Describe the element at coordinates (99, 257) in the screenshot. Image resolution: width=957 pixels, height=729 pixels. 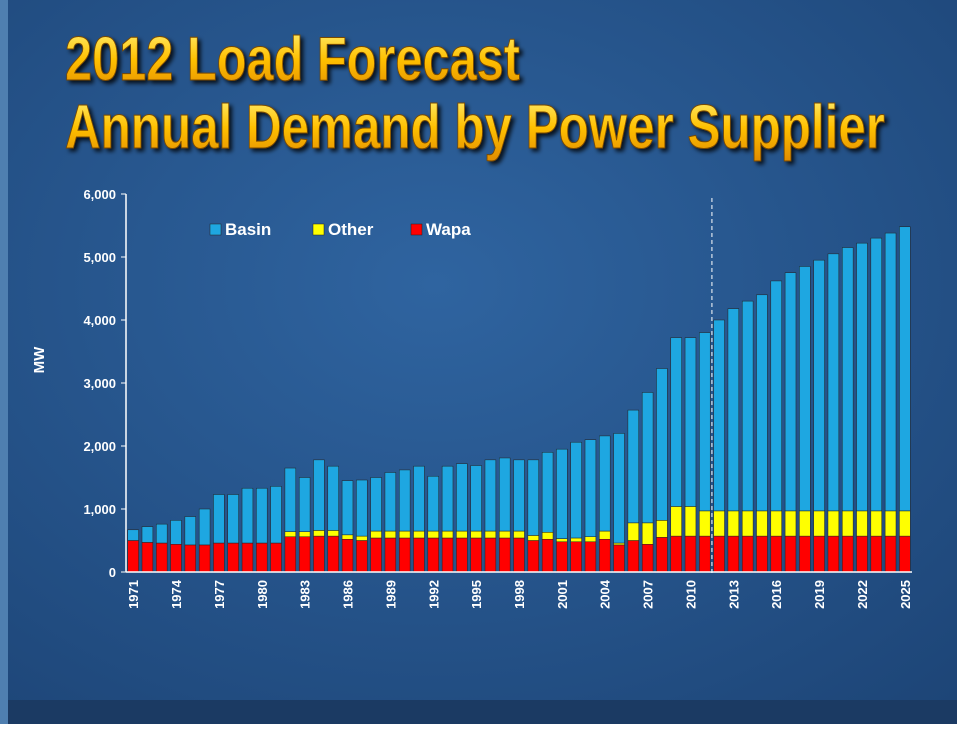
I see `y-tick-label: 5,000` at that location.